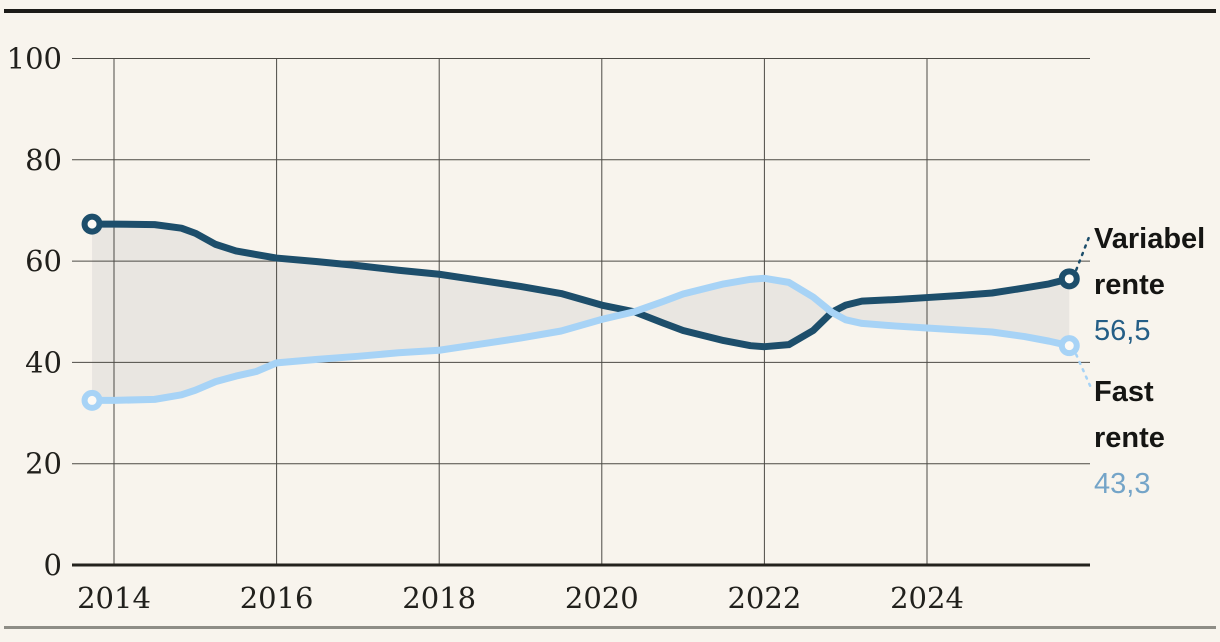 The width and height of the screenshot is (1220, 642). Describe the element at coordinates (610, 11) in the screenshot. I see `top-rule` at that location.